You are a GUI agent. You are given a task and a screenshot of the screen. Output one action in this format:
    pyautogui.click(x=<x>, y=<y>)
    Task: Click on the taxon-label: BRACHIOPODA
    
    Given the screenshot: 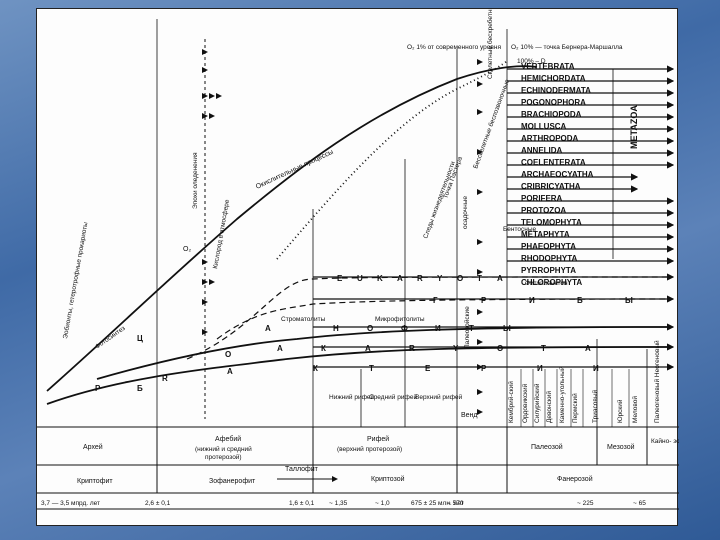 What is the action you would take?
    pyautogui.click(x=551, y=114)
    